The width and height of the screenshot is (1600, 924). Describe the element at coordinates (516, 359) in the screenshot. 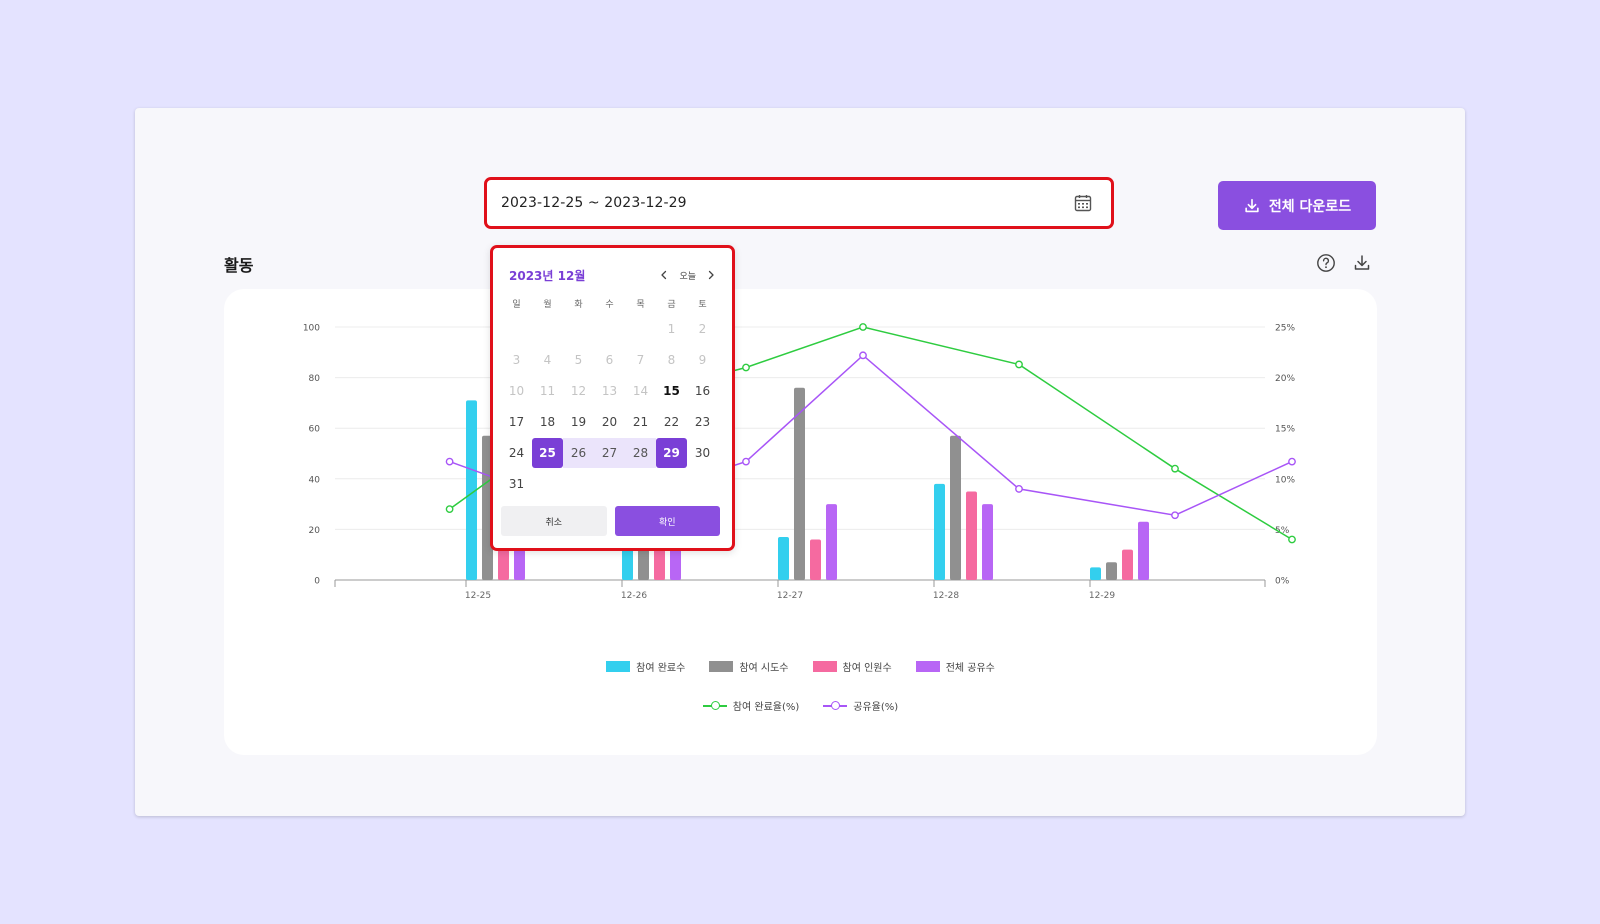

I see `calendar-day: 3` at that location.